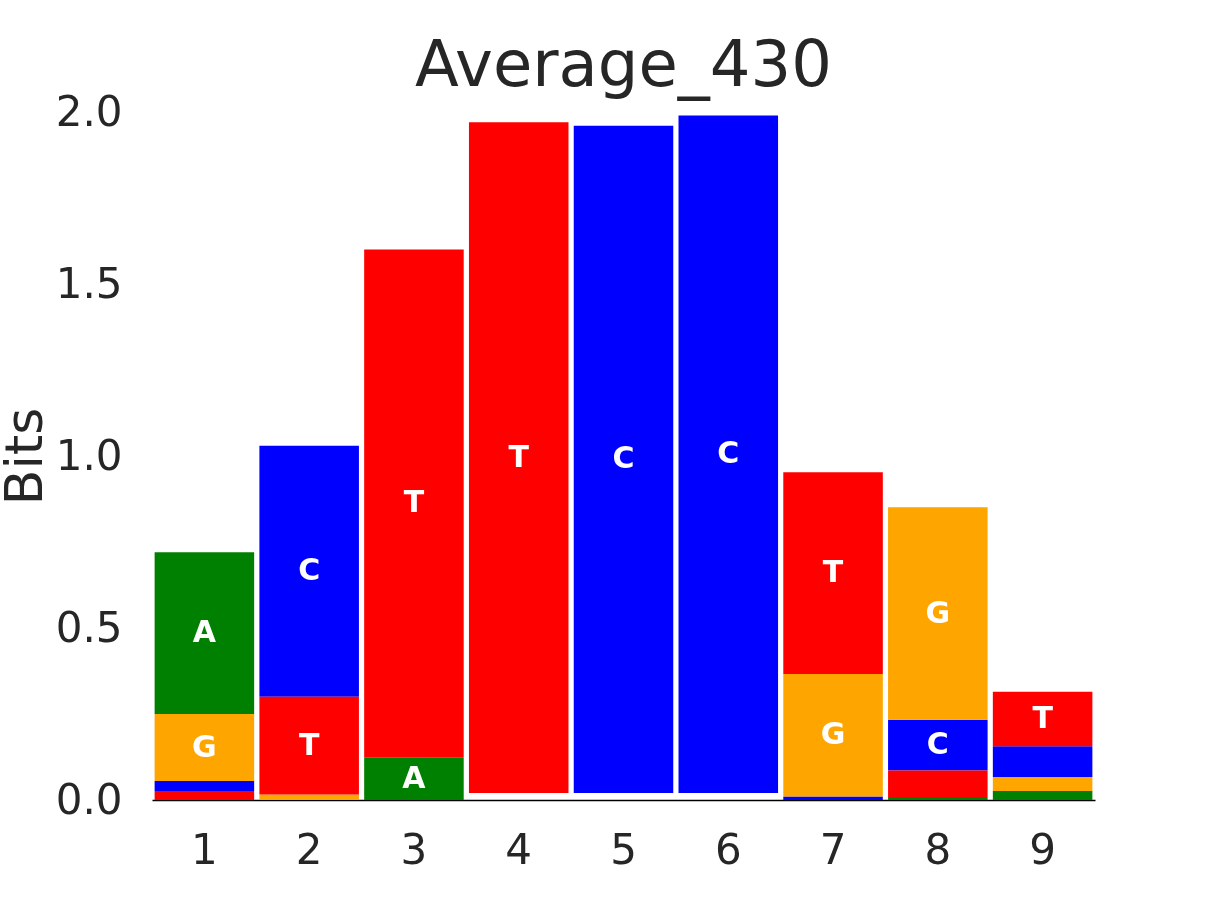  What do you see at coordinates (89, 455) in the screenshot?
I see `y-tick-label: 1.0` at bounding box center [89, 455].